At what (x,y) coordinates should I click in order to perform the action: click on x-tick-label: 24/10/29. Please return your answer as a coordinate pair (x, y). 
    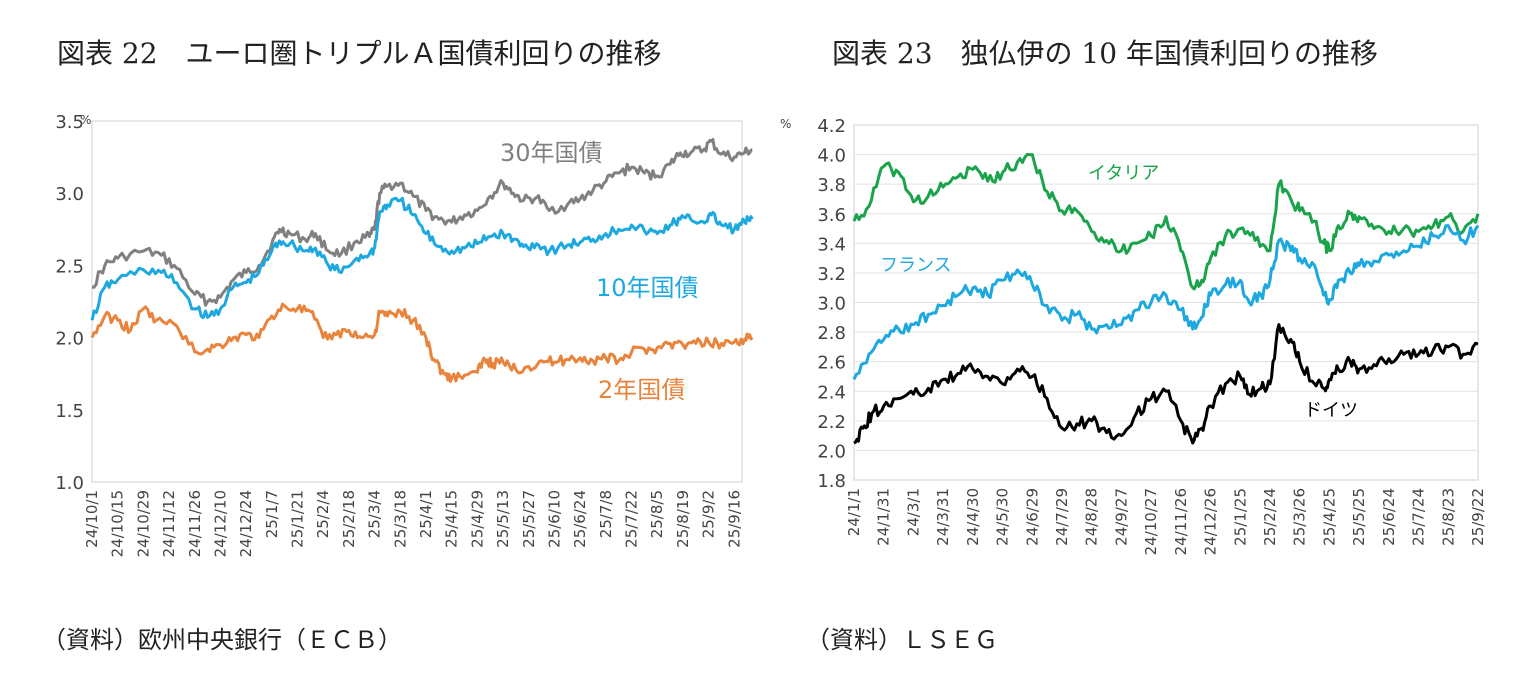
    Looking at the image, I should click on (143, 523).